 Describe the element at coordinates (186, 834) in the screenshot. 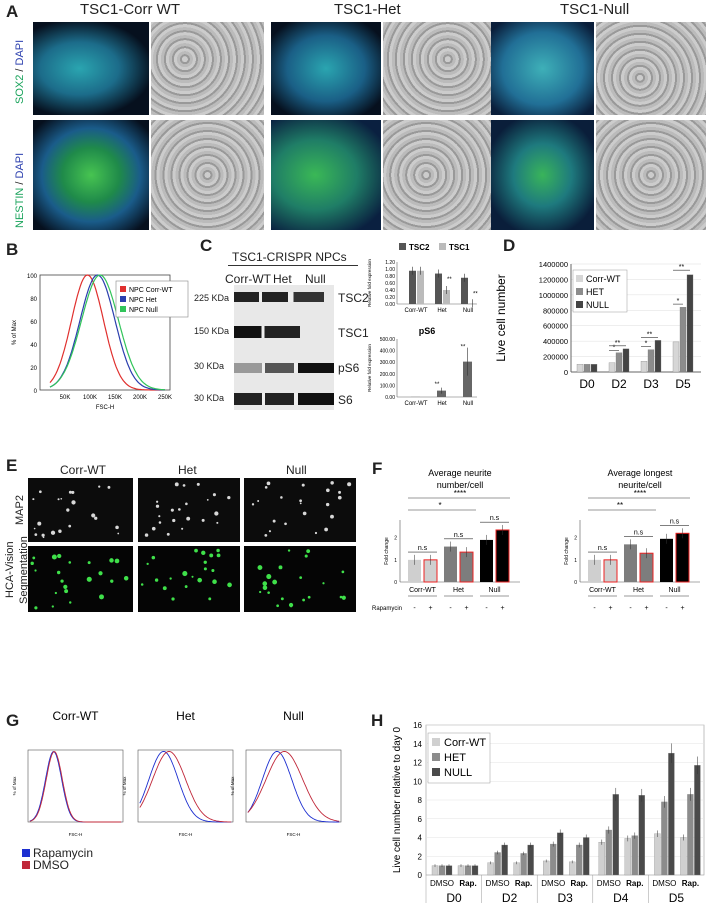

I see `g-xlabel-1: FSC-H` at that location.